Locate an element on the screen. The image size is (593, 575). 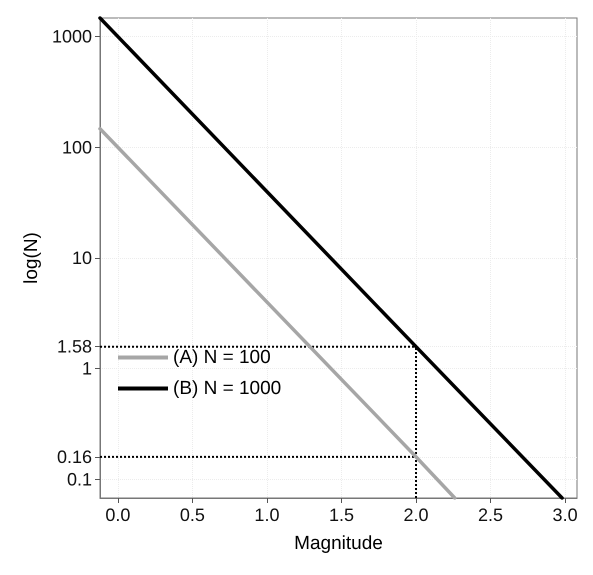
y-tick-label: 1 is located at coordinates (87, 368).